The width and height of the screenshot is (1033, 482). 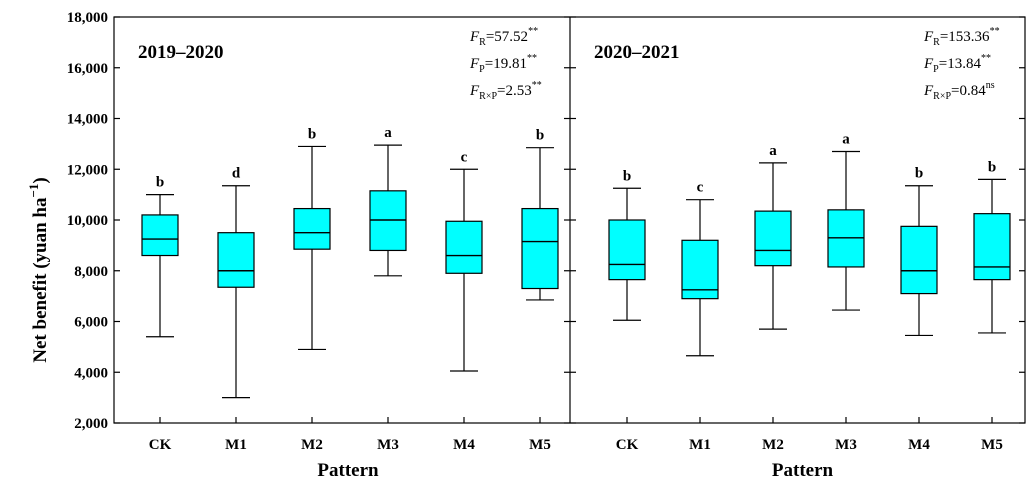 I want to click on significance-letter: d, so click(x=236, y=174).